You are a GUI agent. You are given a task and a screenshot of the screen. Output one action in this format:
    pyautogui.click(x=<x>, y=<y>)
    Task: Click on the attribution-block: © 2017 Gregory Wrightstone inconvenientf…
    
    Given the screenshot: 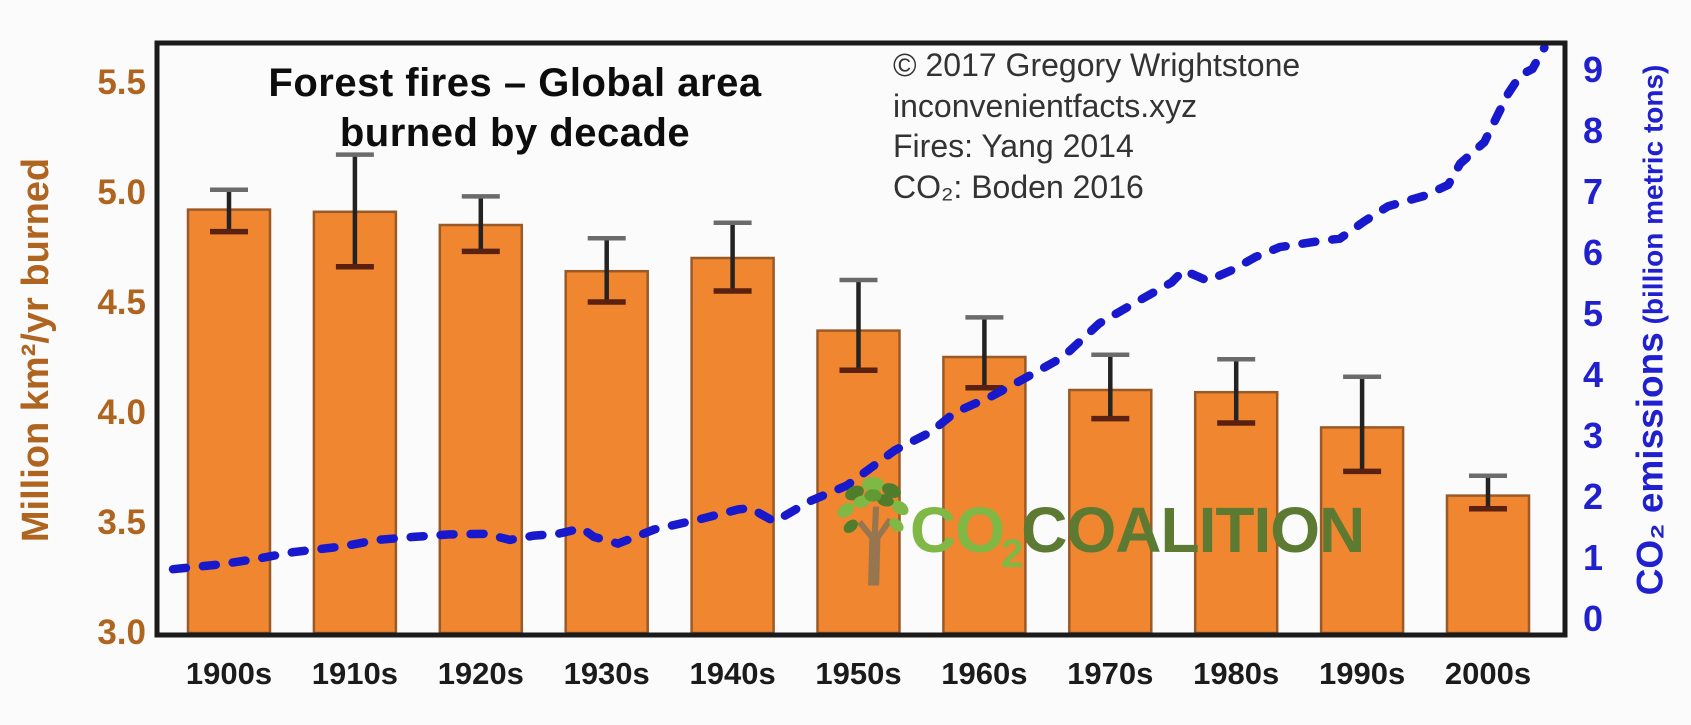 What is the action you would take?
    pyautogui.click(x=1096, y=126)
    